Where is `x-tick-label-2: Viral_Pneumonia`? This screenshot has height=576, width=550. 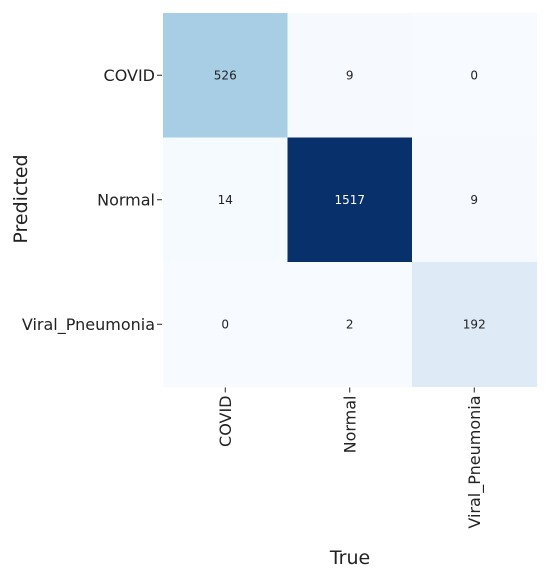 x-tick-label-2: Viral_Pneumonia is located at coordinates (475, 462).